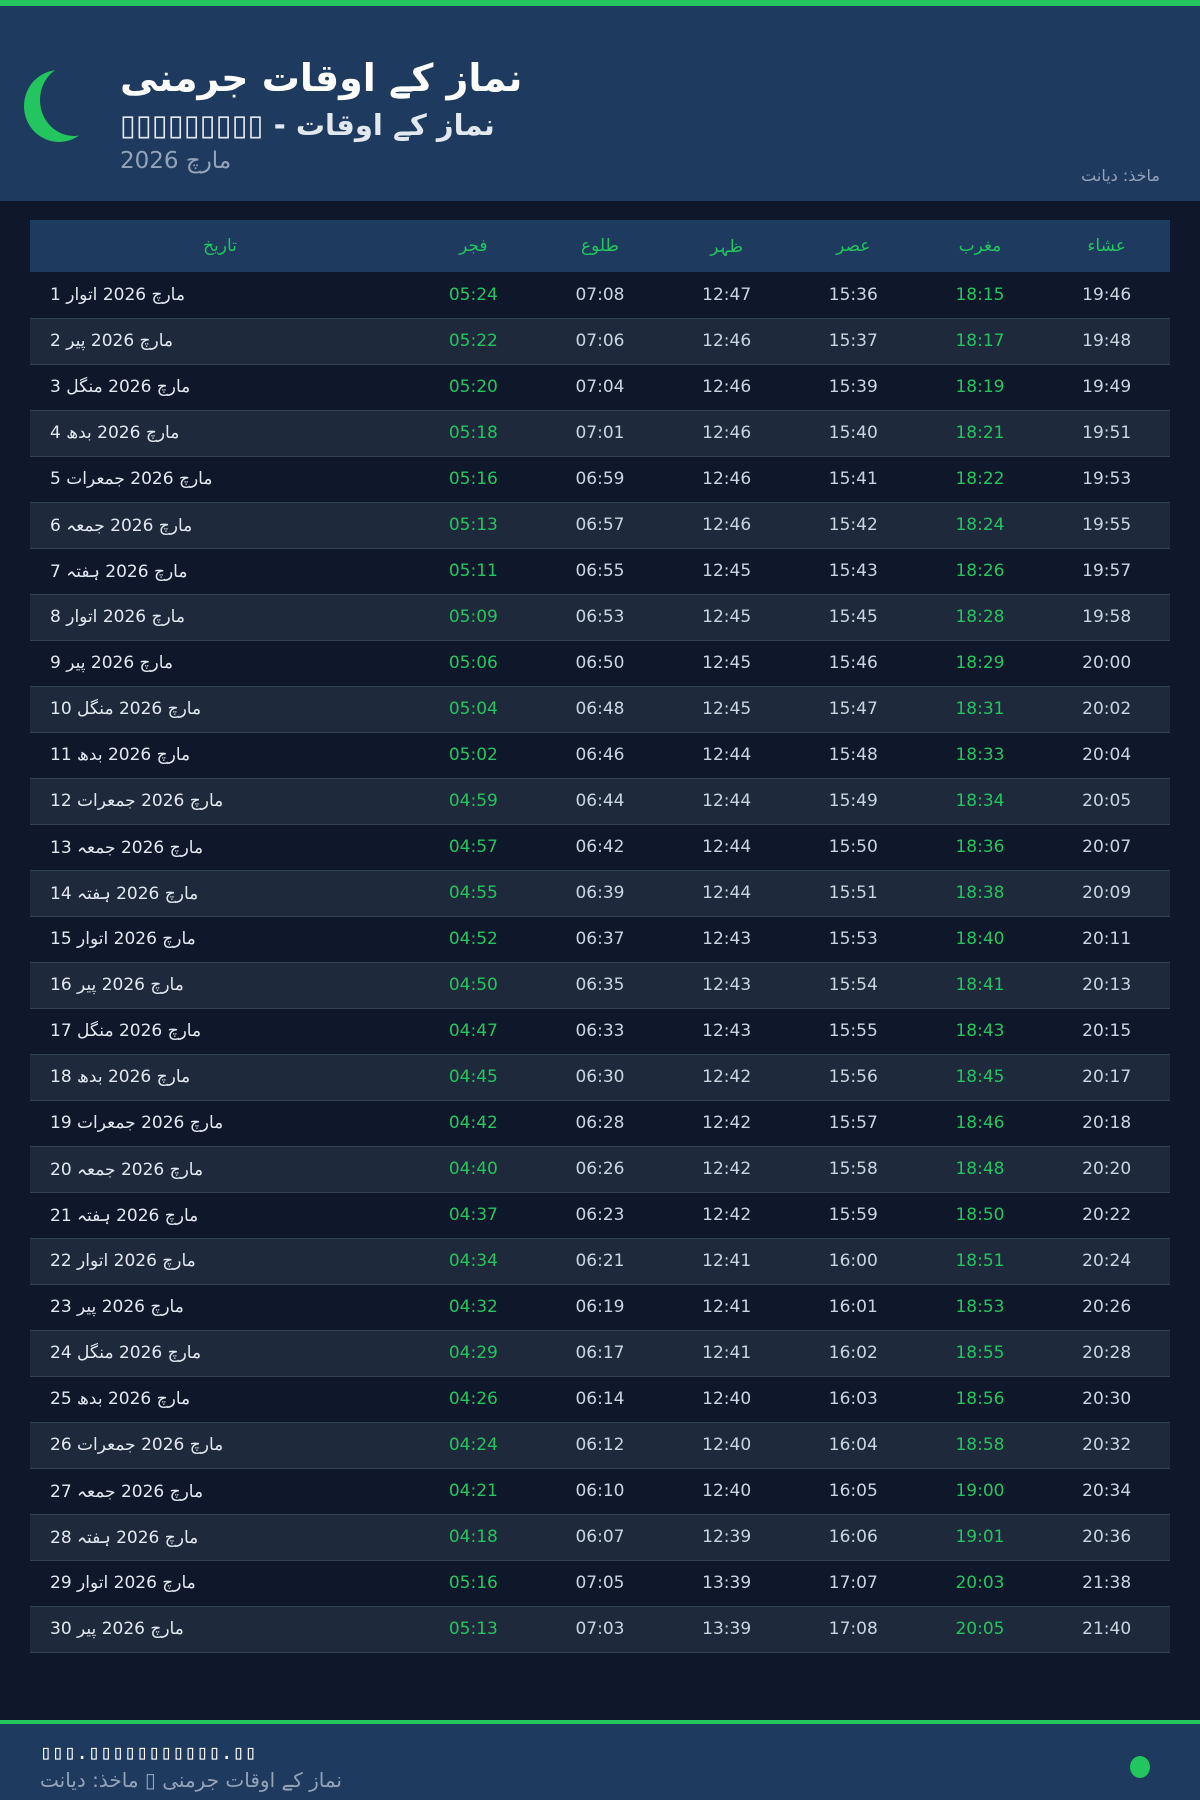  I want to click on cell-dhuhr: 12:39, so click(726, 1537).